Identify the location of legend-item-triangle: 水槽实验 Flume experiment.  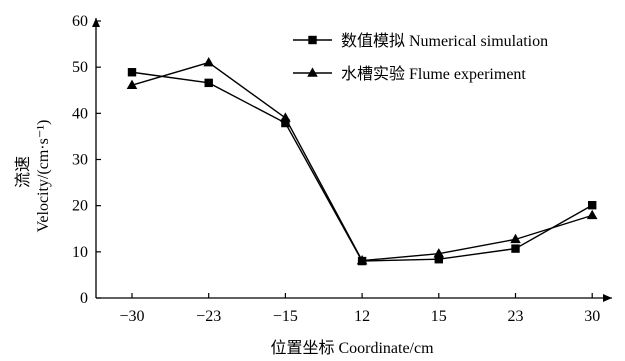
(409, 74).